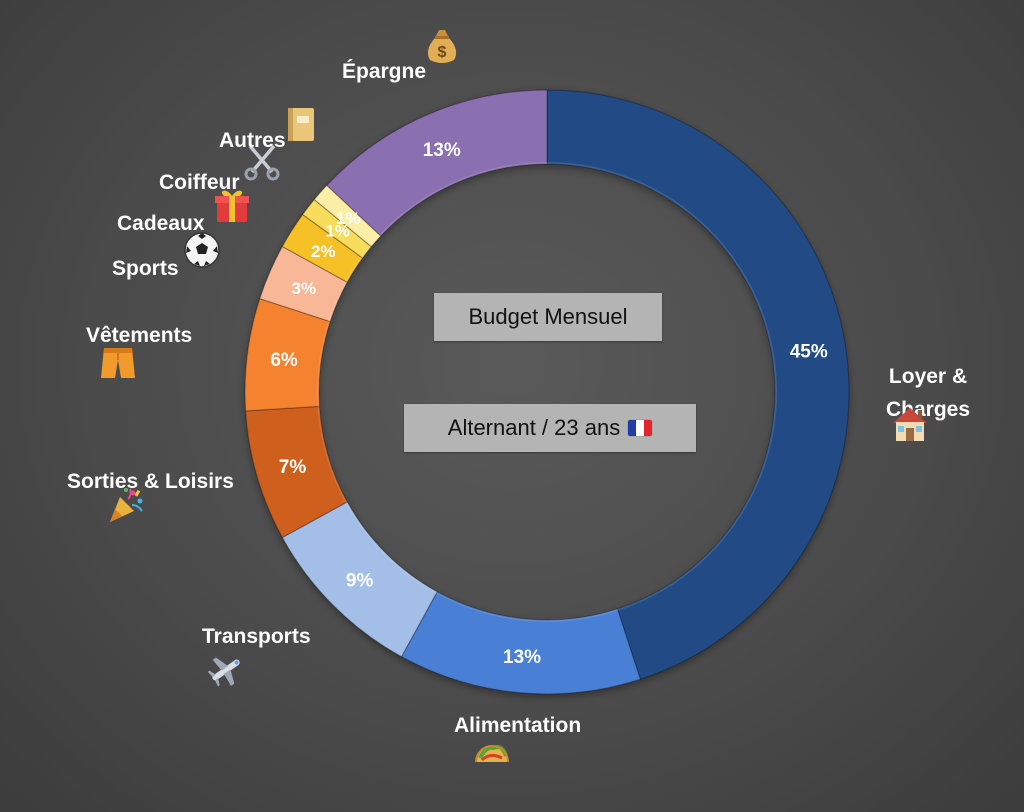  Describe the element at coordinates (442, 150) in the screenshot. I see `value-label-epargne: 13%` at that location.